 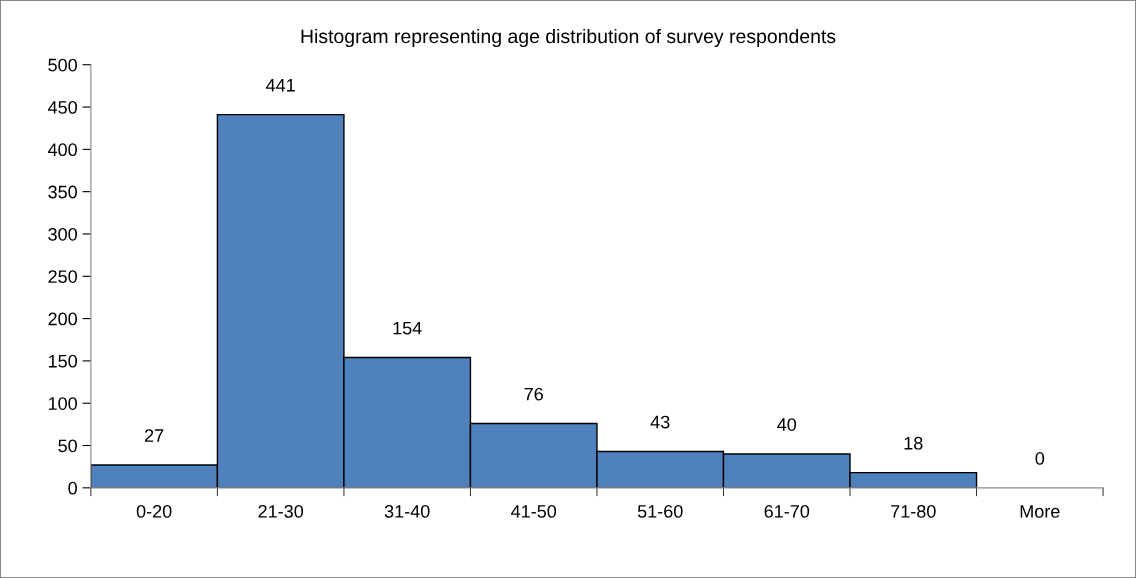 I want to click on x-tick-label: 21-30, so click(x=281, y=511).